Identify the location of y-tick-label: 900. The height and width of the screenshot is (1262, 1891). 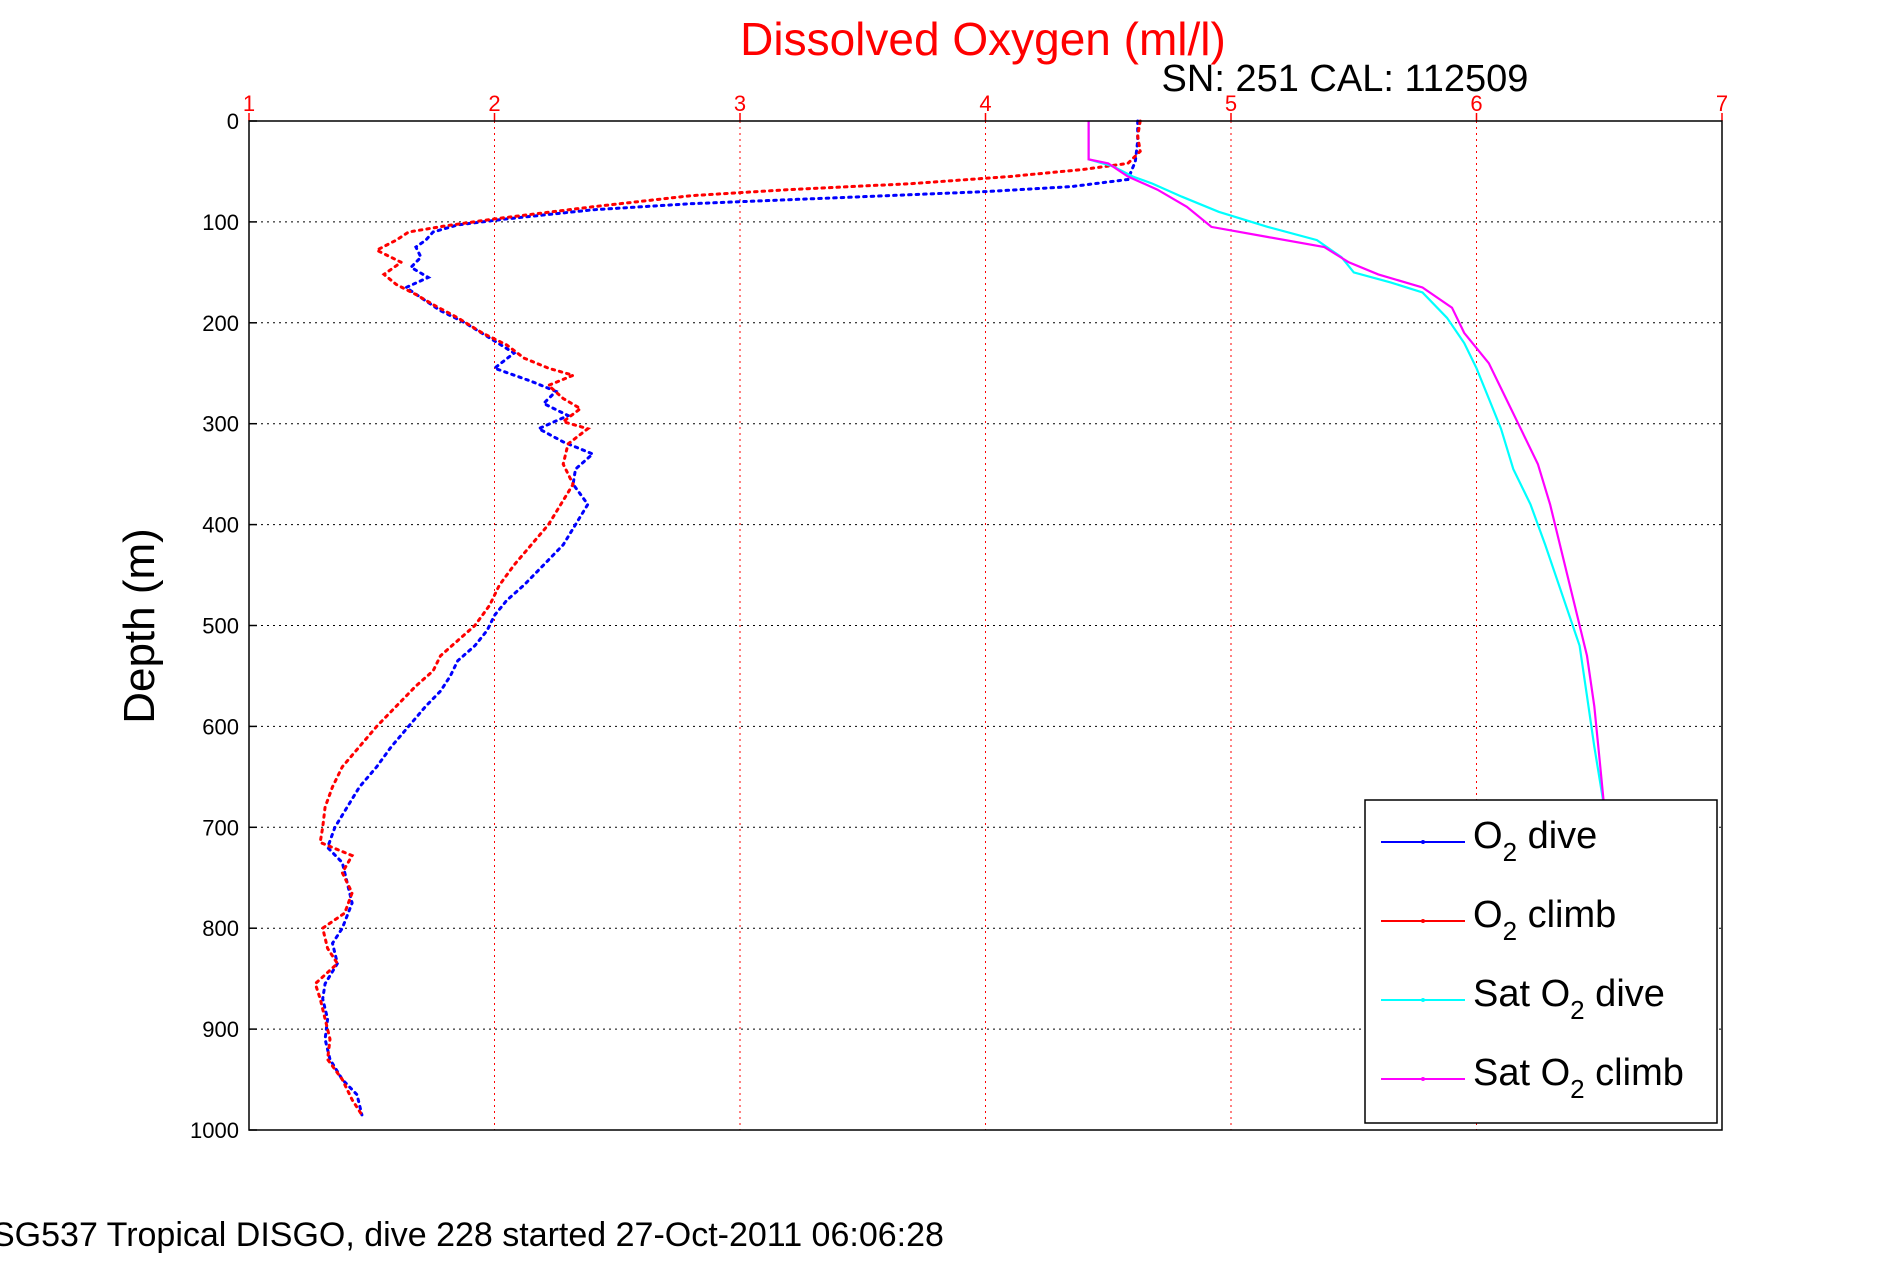
(220, 1029).